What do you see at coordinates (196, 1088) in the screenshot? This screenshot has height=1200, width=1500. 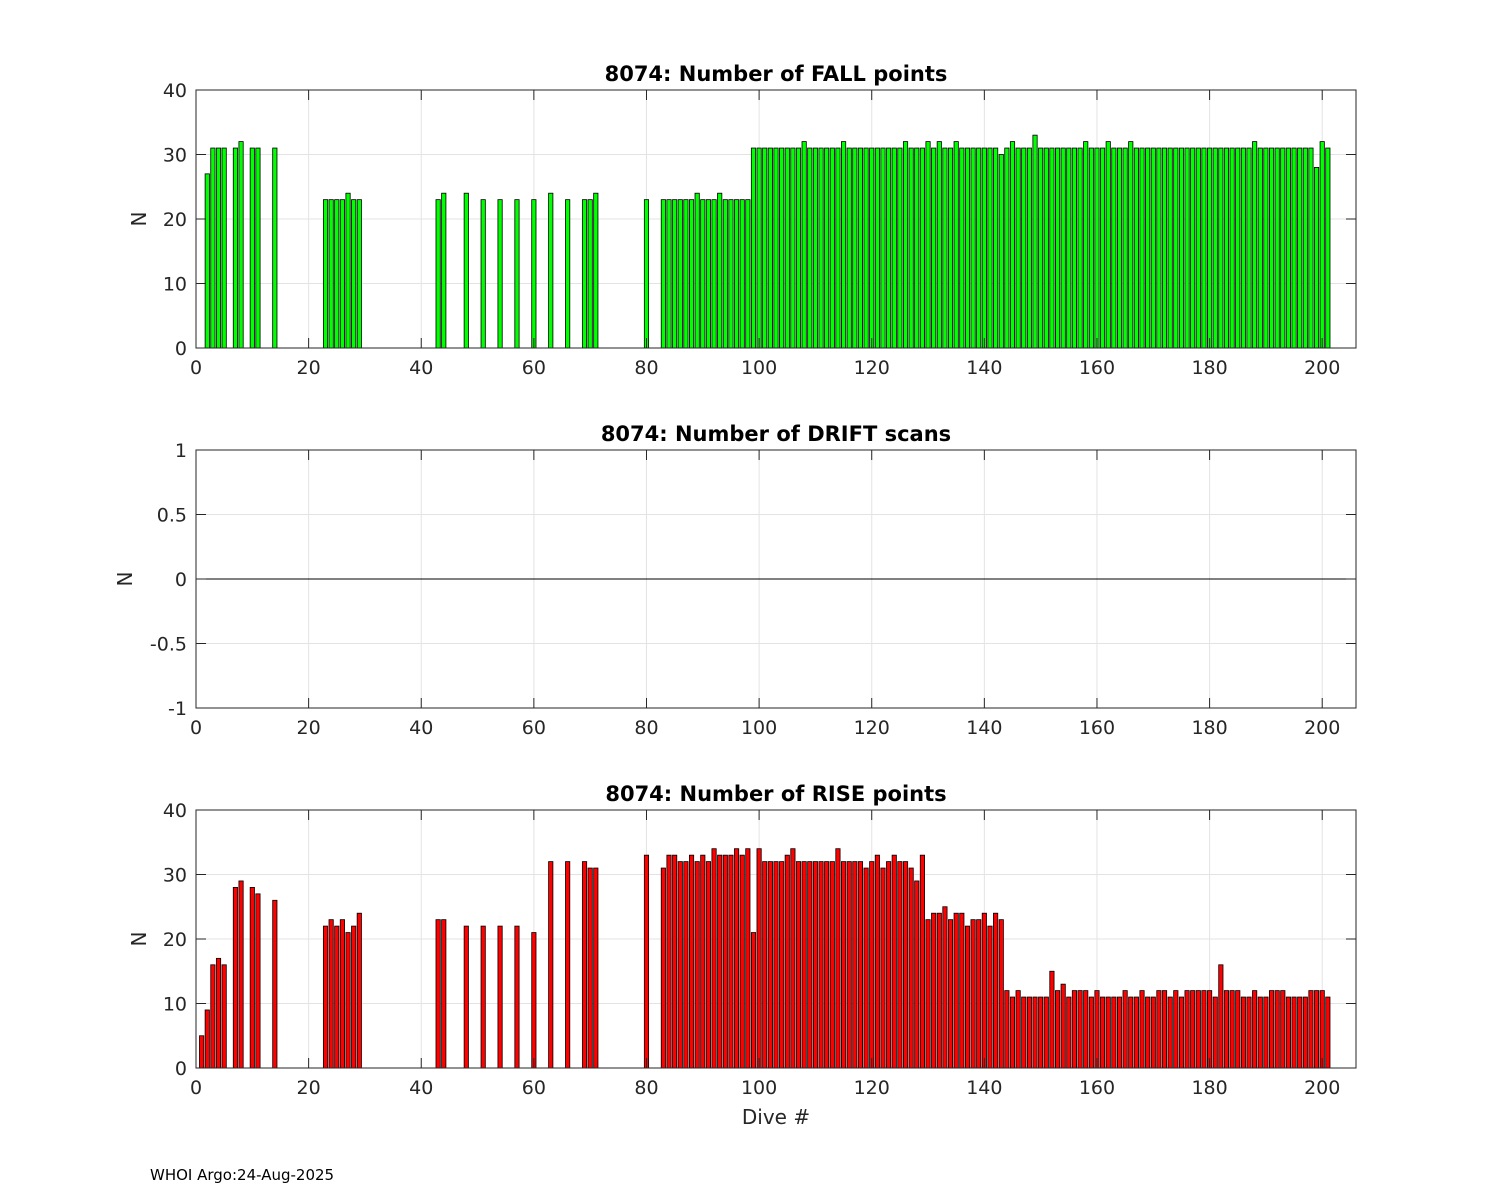 I see `x-tick-label: 0` at bounding box center [196, 1088].